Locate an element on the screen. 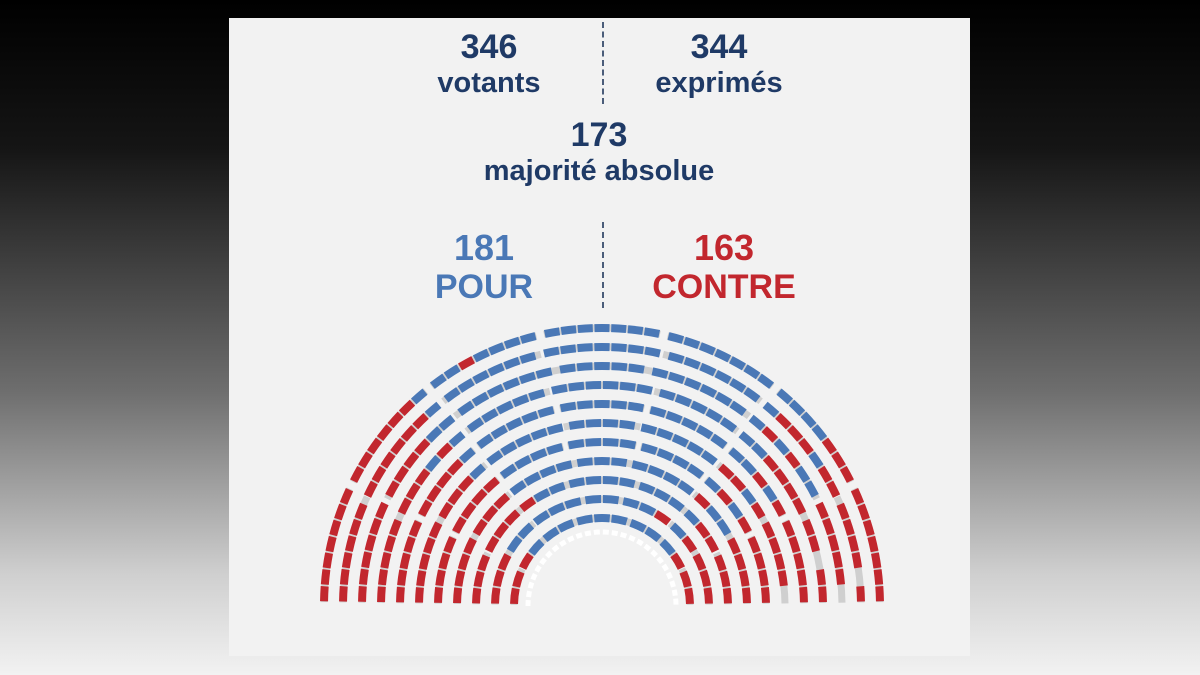  votants-stat: 346 votants is located at coordinates (489, 64).